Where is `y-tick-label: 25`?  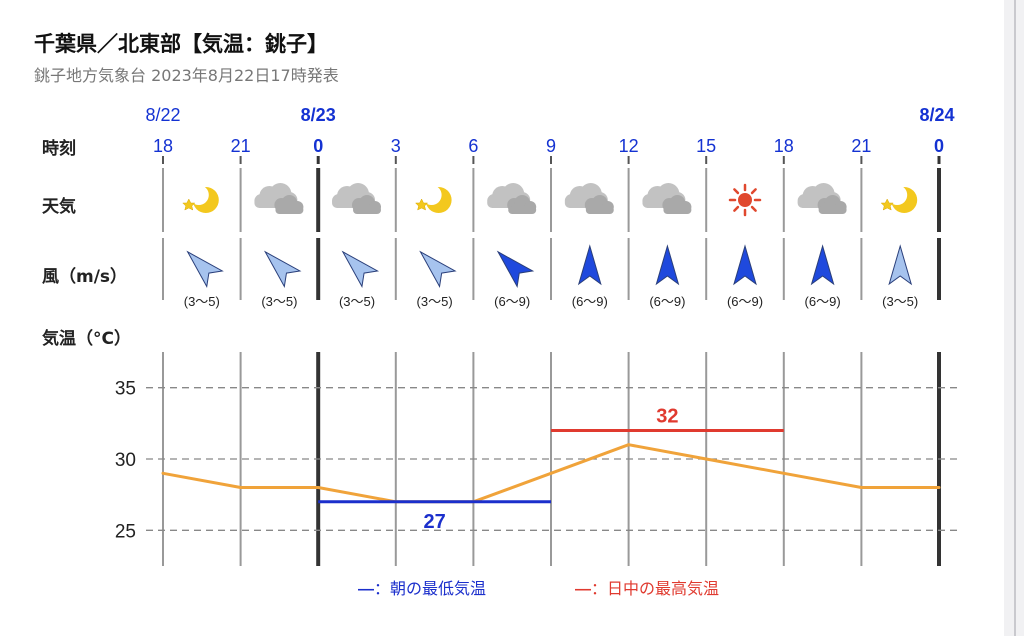 y-tick-label: 25 is located at coordinates (125, 531).